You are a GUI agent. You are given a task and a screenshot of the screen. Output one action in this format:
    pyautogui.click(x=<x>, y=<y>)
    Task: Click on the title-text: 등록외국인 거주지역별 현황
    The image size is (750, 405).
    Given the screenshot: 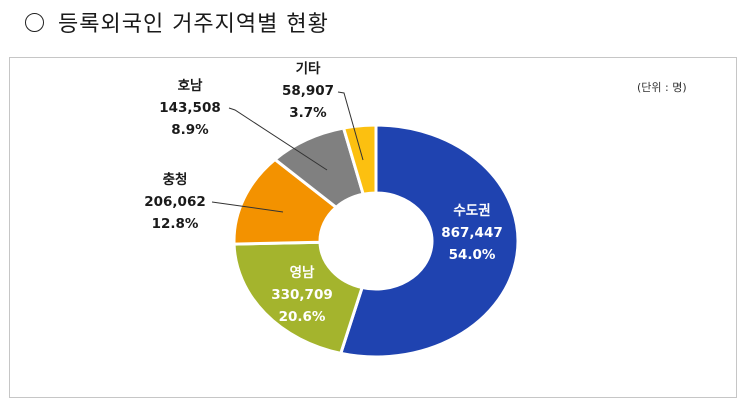 What is the action you would take?
    pyautogui.click(x=193, y=24)
    